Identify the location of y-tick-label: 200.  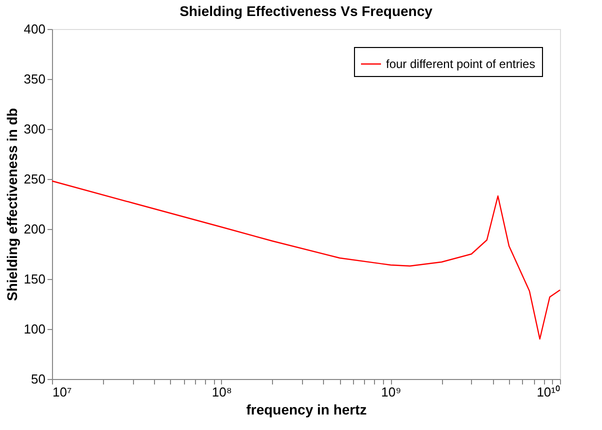
(35, 229).